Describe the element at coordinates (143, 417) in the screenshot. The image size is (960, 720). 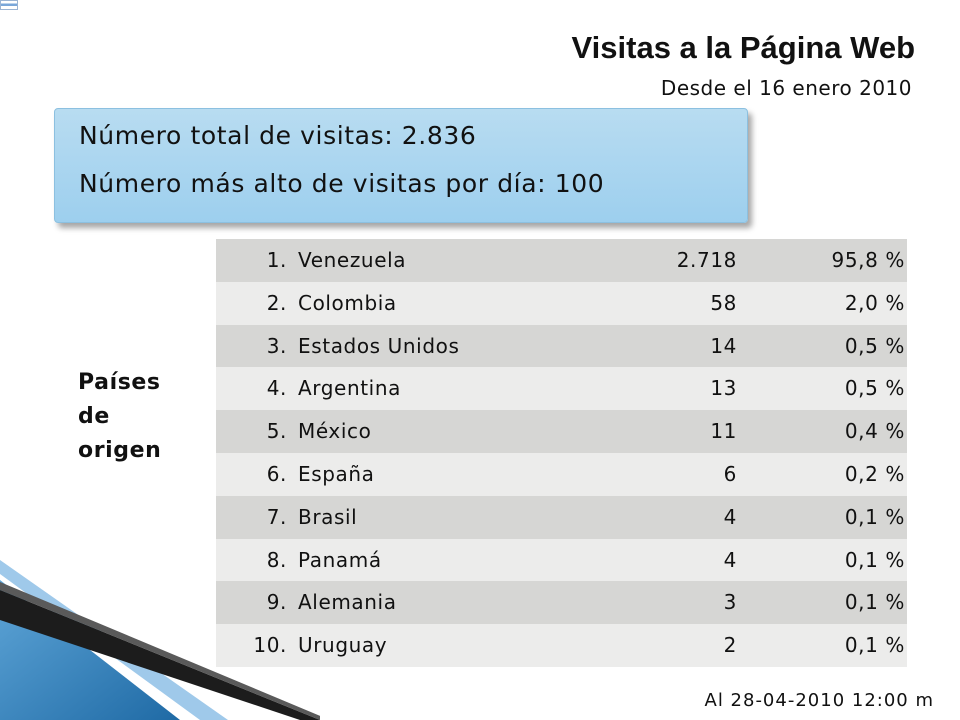
I see `countries-of-origin-label: Países de origen` at that location.